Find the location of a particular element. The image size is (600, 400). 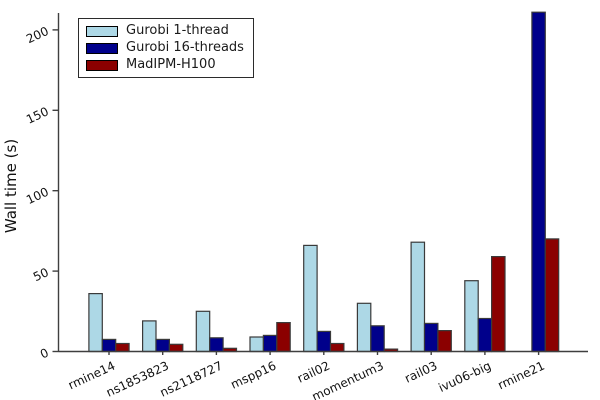

legend-label: MadIPM-H100 is located at coordinates (171, 64).